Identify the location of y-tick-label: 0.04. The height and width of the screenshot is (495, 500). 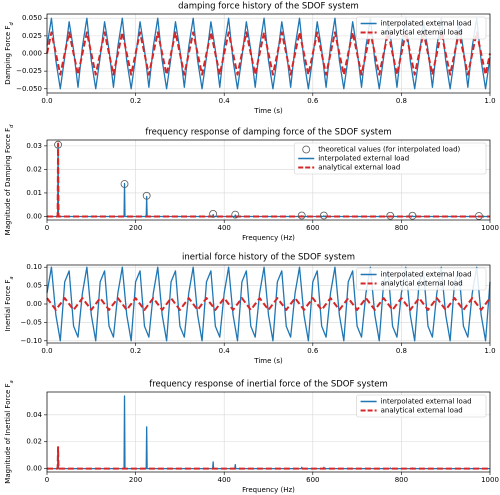
(34, 415).